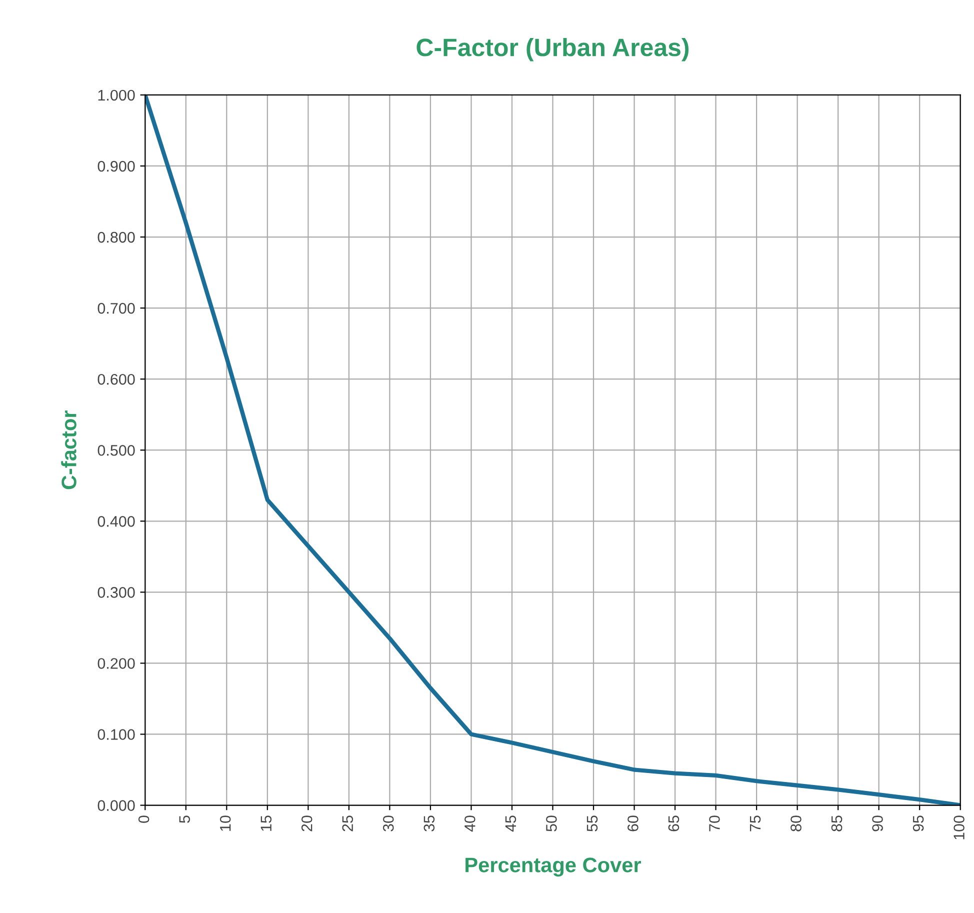 This screenshot has width=974, height=913. I want to click on x-tick-label: 90, so click(877, 824).